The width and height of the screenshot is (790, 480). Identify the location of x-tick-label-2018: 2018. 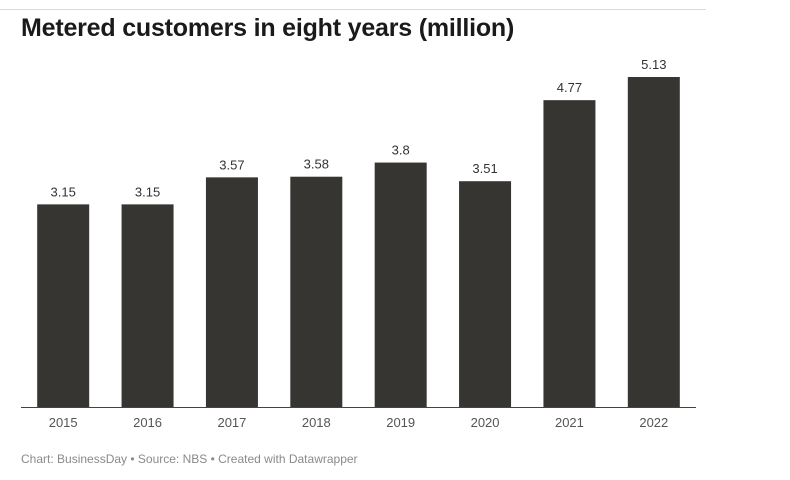
(316, 422).